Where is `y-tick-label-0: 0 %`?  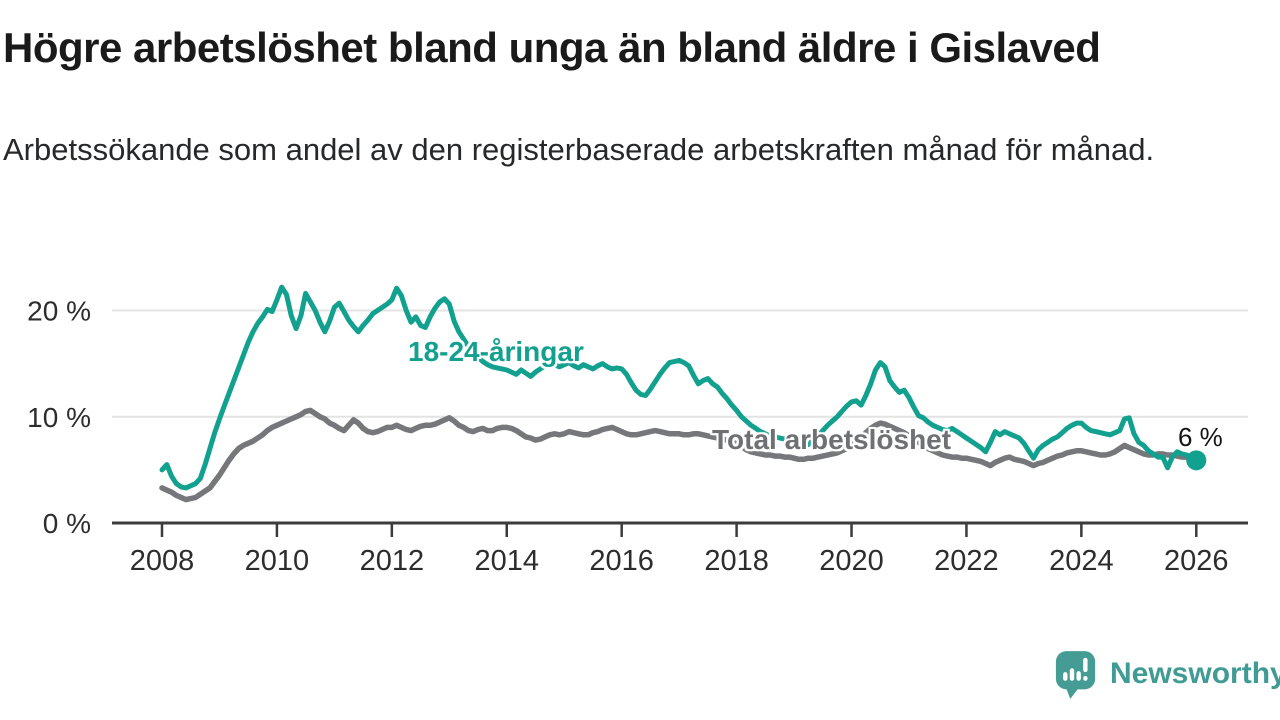 y-tick-label-0: 0 % is located at coordinates (67, 523).